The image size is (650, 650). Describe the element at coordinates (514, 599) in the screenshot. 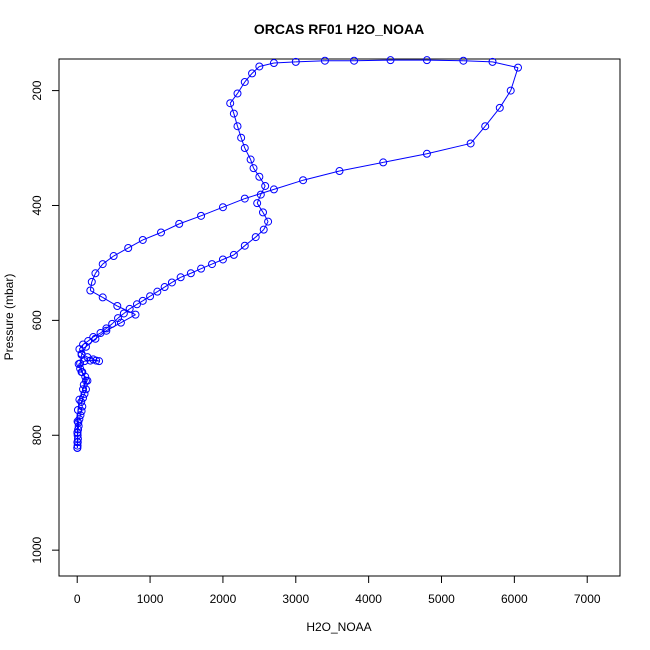

I see `x-tick-label: 6000` at that location.